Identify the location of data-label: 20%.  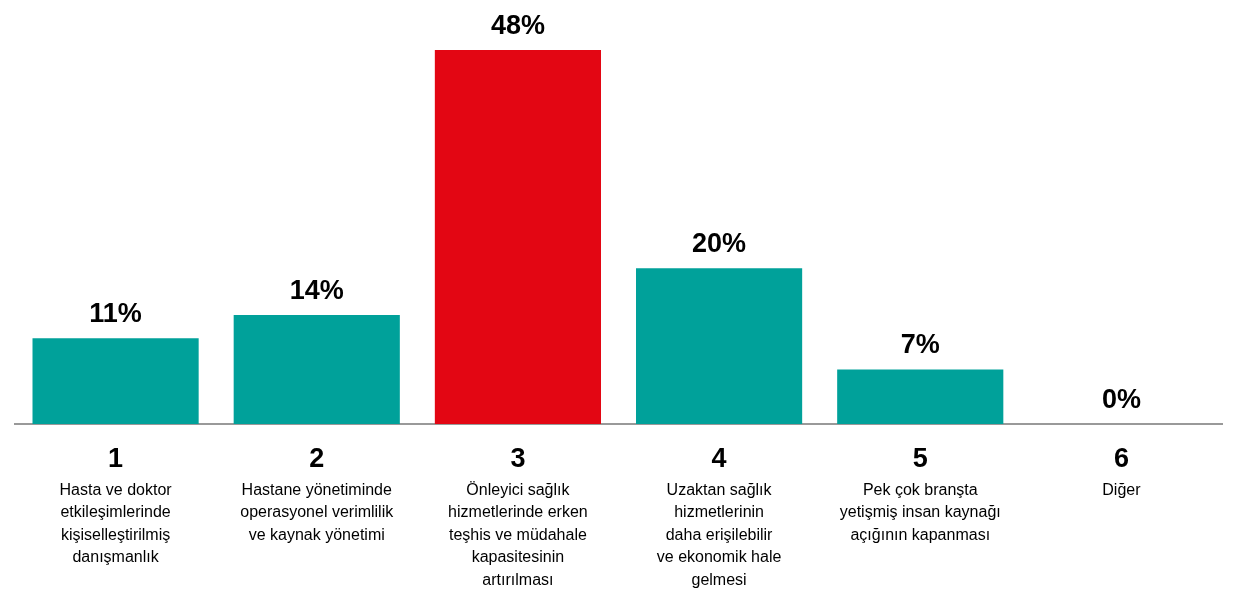
(719, 243).